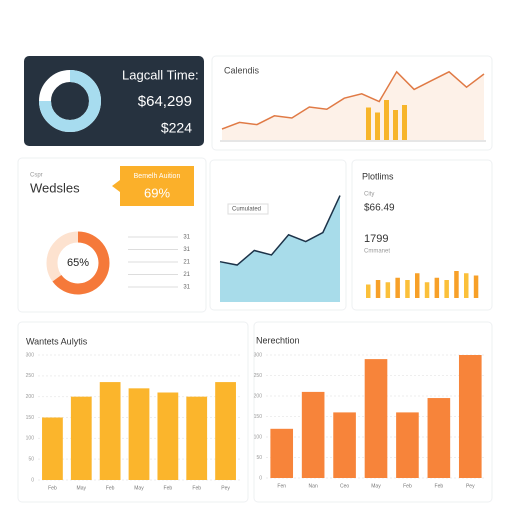  What do you see at coordinates (378, 176) in the screenshot?
I see `profit-title: Plotlims` at bounding box center [378, 176].